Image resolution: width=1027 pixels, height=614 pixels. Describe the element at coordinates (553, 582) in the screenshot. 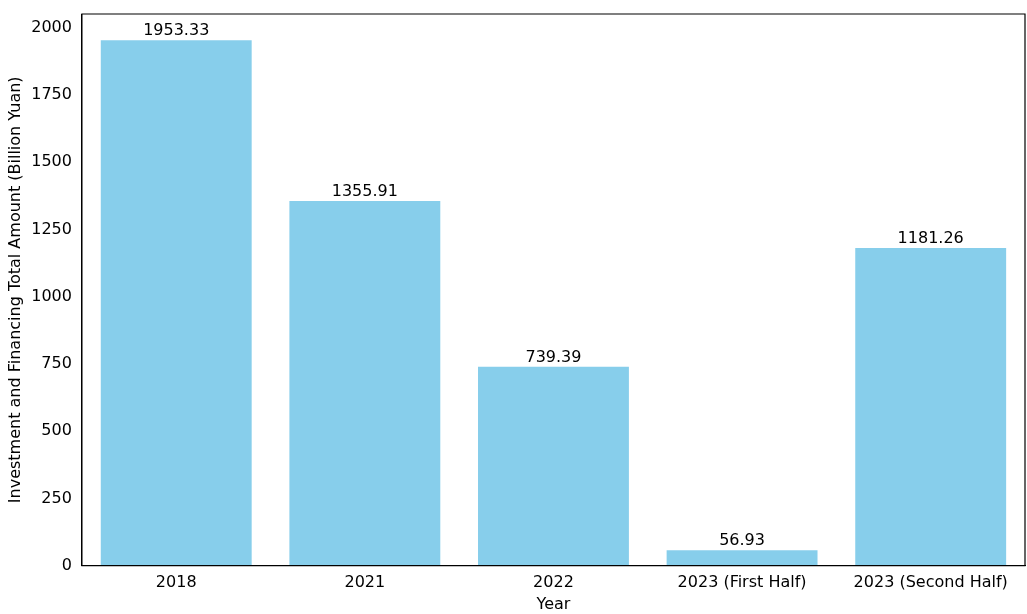

I see `x-tick-label: 2022` at that location.